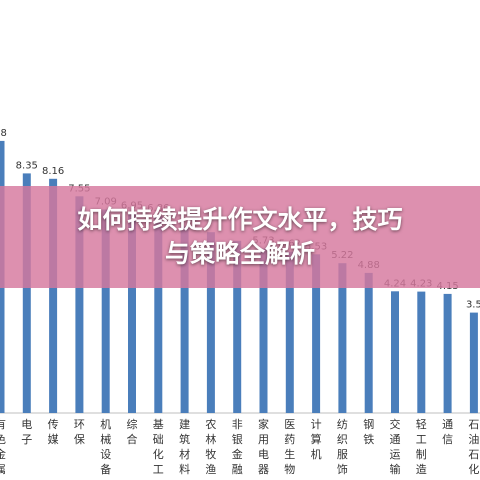 This screenshot has height=480, width=480. What do you see at coordinates (473, 305) in the screenshot?
I see `value-label-18: 3.5` at bounding box center [473, 305].